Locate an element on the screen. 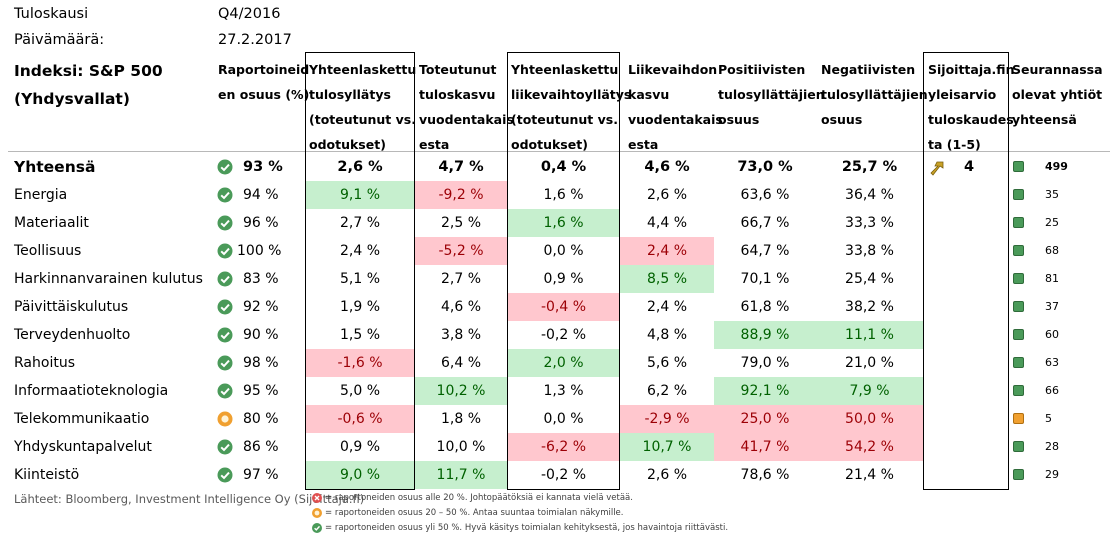  cell-neg: 50,0 % is located at coordinates (869, 419).